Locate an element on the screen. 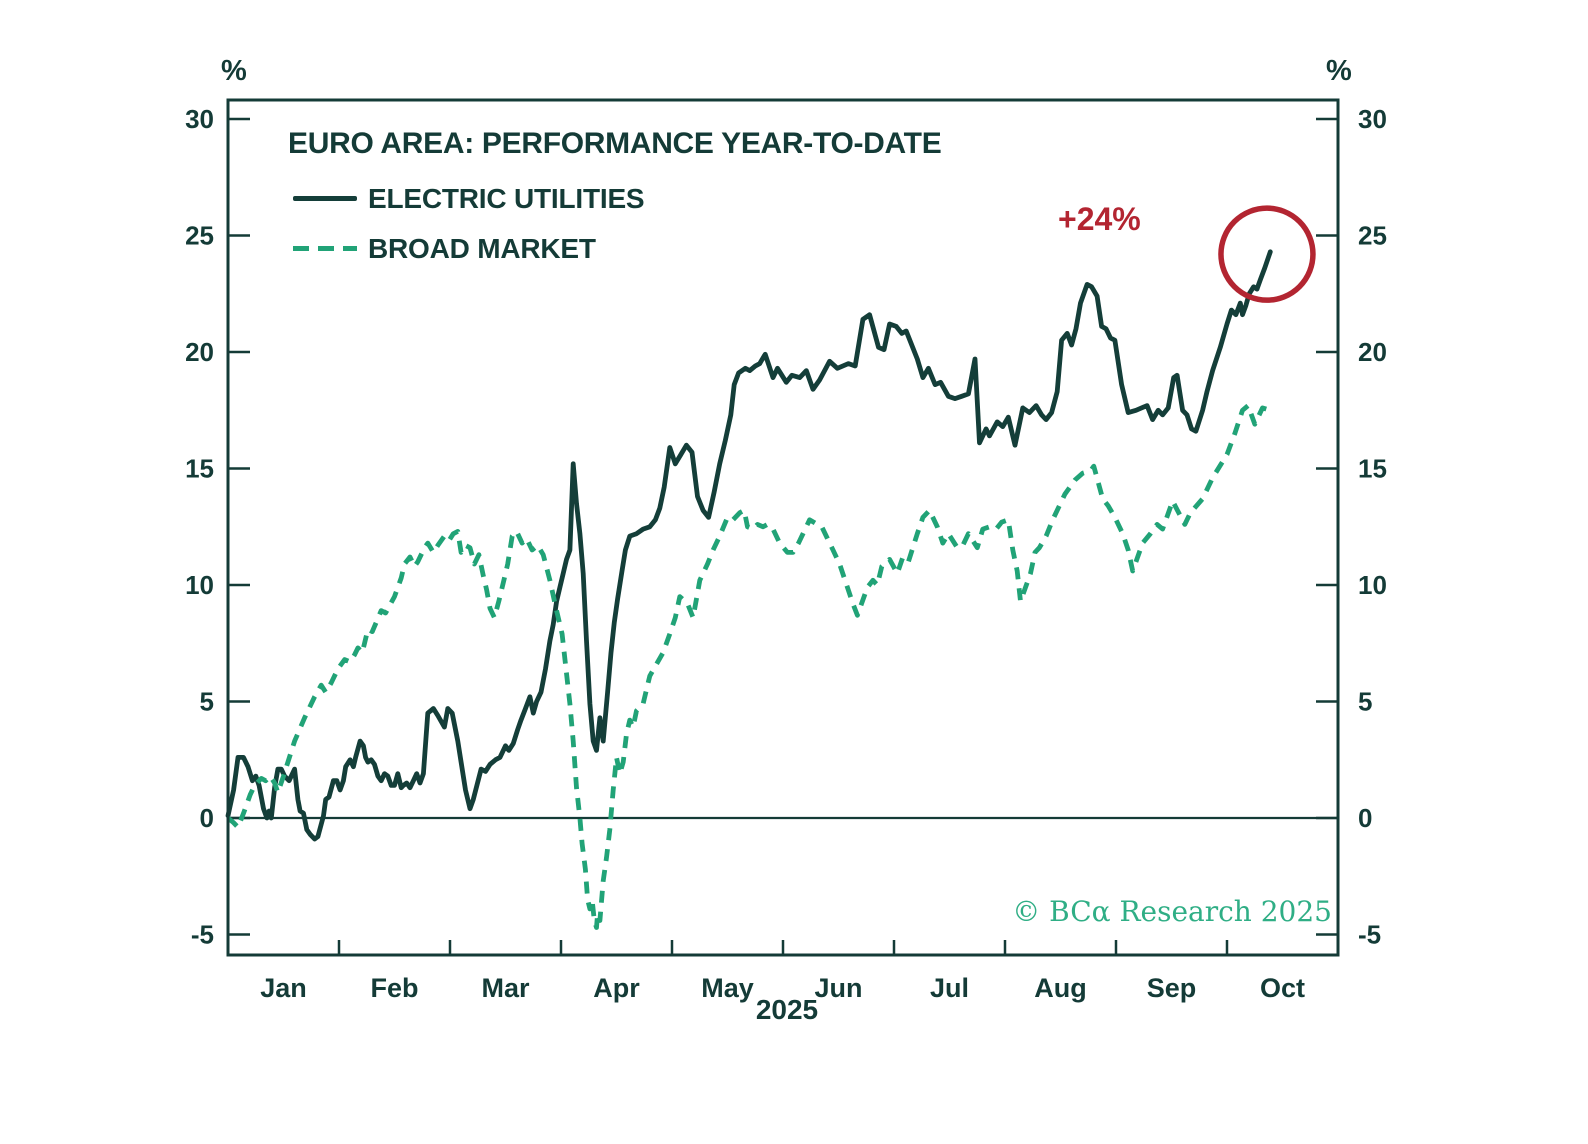 The image size is (1588, 1144). x-month-label: Feb is located at coordinates (394, 988).